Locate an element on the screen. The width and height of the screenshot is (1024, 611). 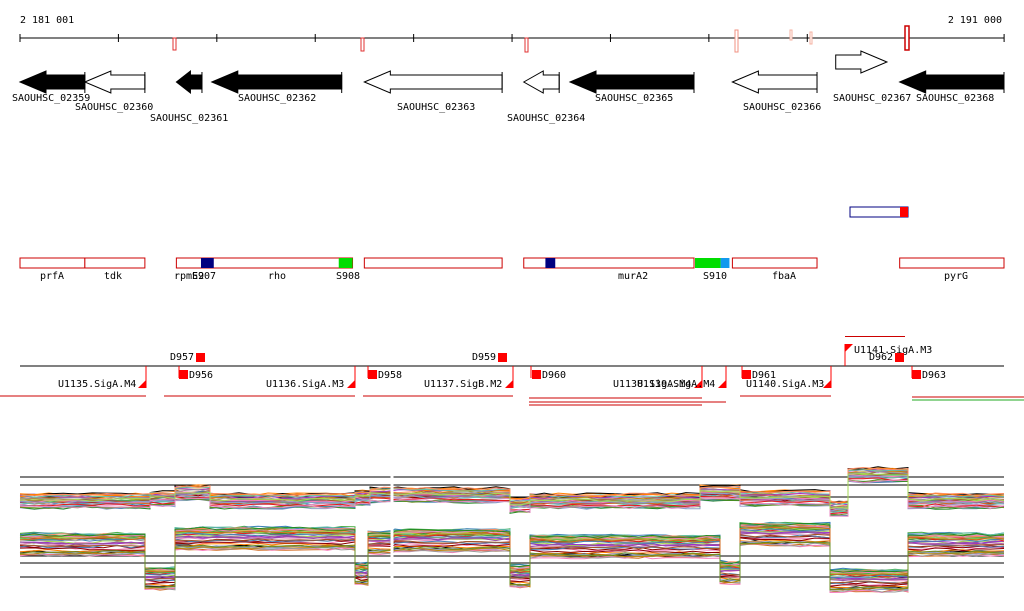
terminator-label: D958 is located at coordinates (390, 375).